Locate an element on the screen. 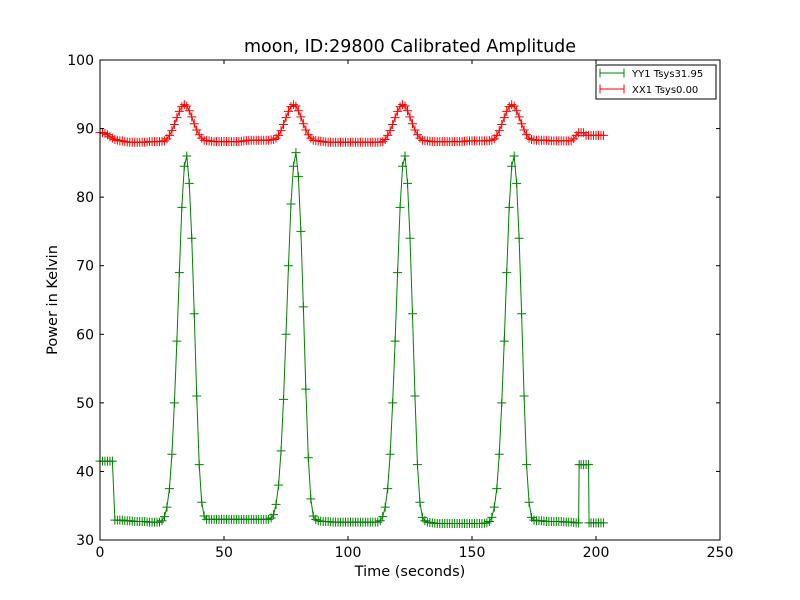  y-tick-label: 90 is located at coordinates (85, 130).